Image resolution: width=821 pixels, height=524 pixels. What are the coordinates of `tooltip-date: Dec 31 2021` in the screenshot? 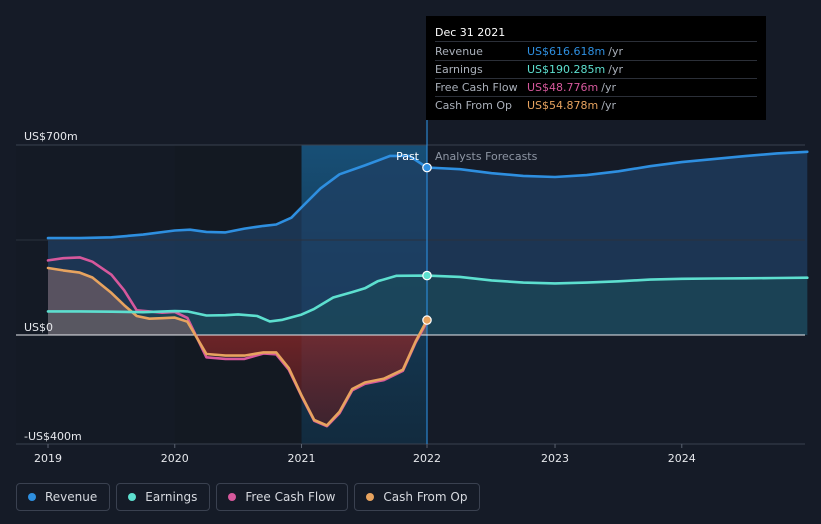 It's located at (596, 33).